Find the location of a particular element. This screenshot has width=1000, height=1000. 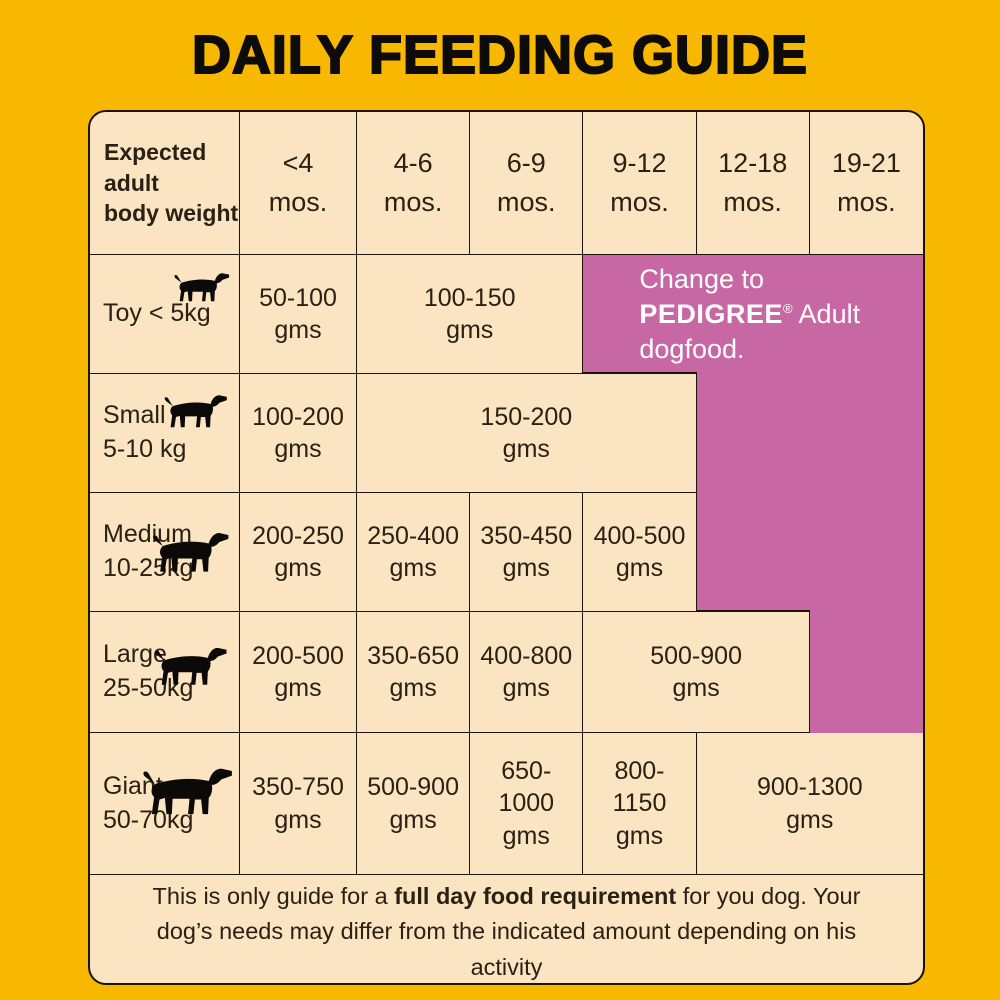

row-label-toy: Toy < 5kg is located at coordinates (165, 314).